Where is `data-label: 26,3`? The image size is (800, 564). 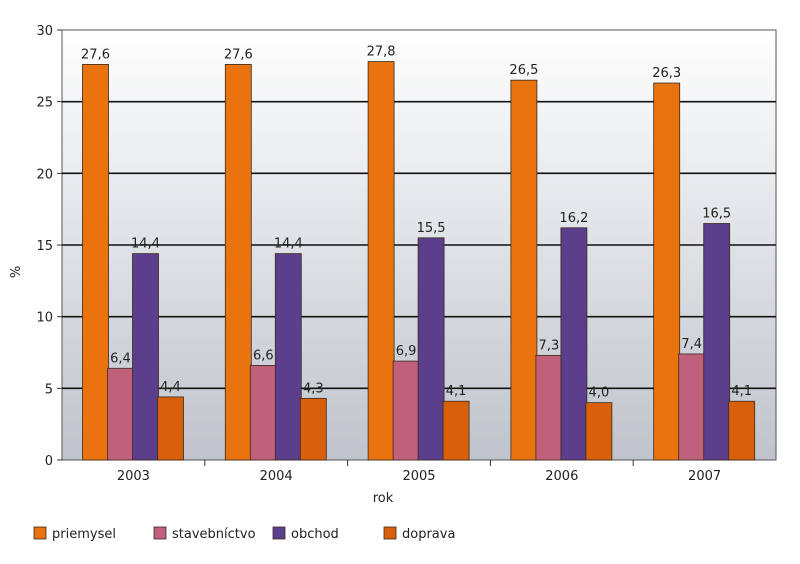
data-label: 26,3 is located at coordinates (666, 73).